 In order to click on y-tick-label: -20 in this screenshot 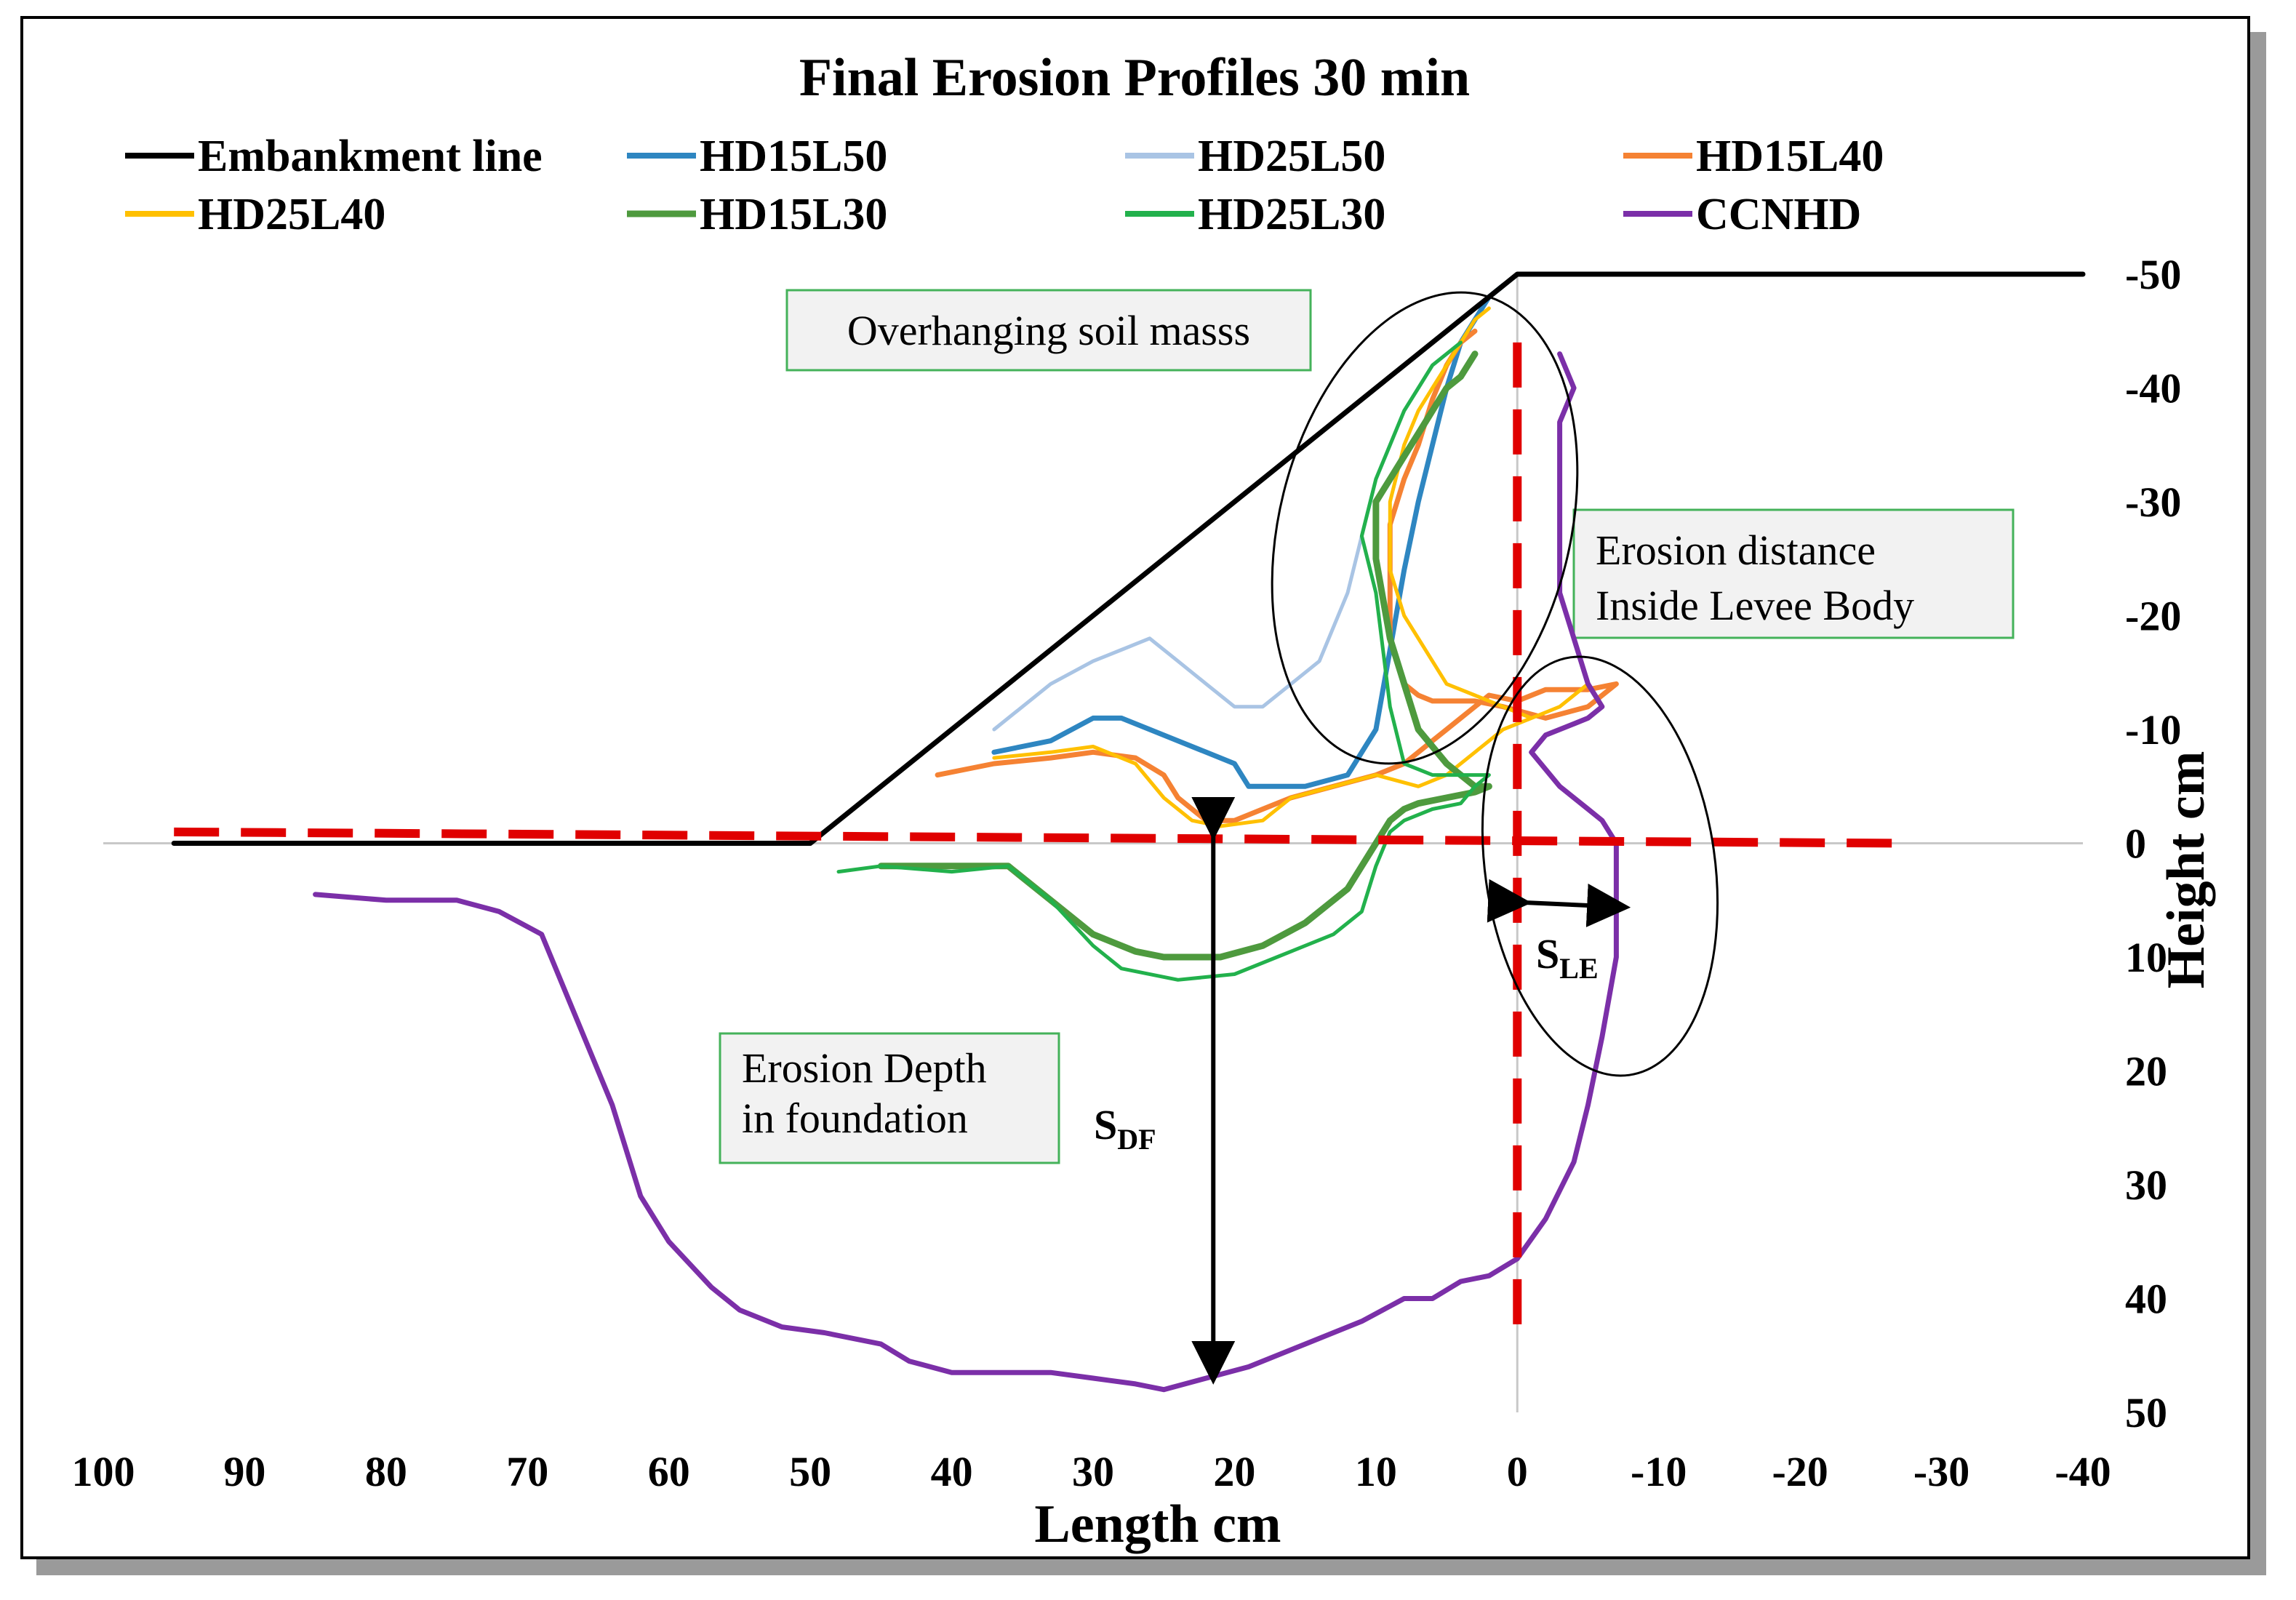, I will do `click(2153, 616)`.